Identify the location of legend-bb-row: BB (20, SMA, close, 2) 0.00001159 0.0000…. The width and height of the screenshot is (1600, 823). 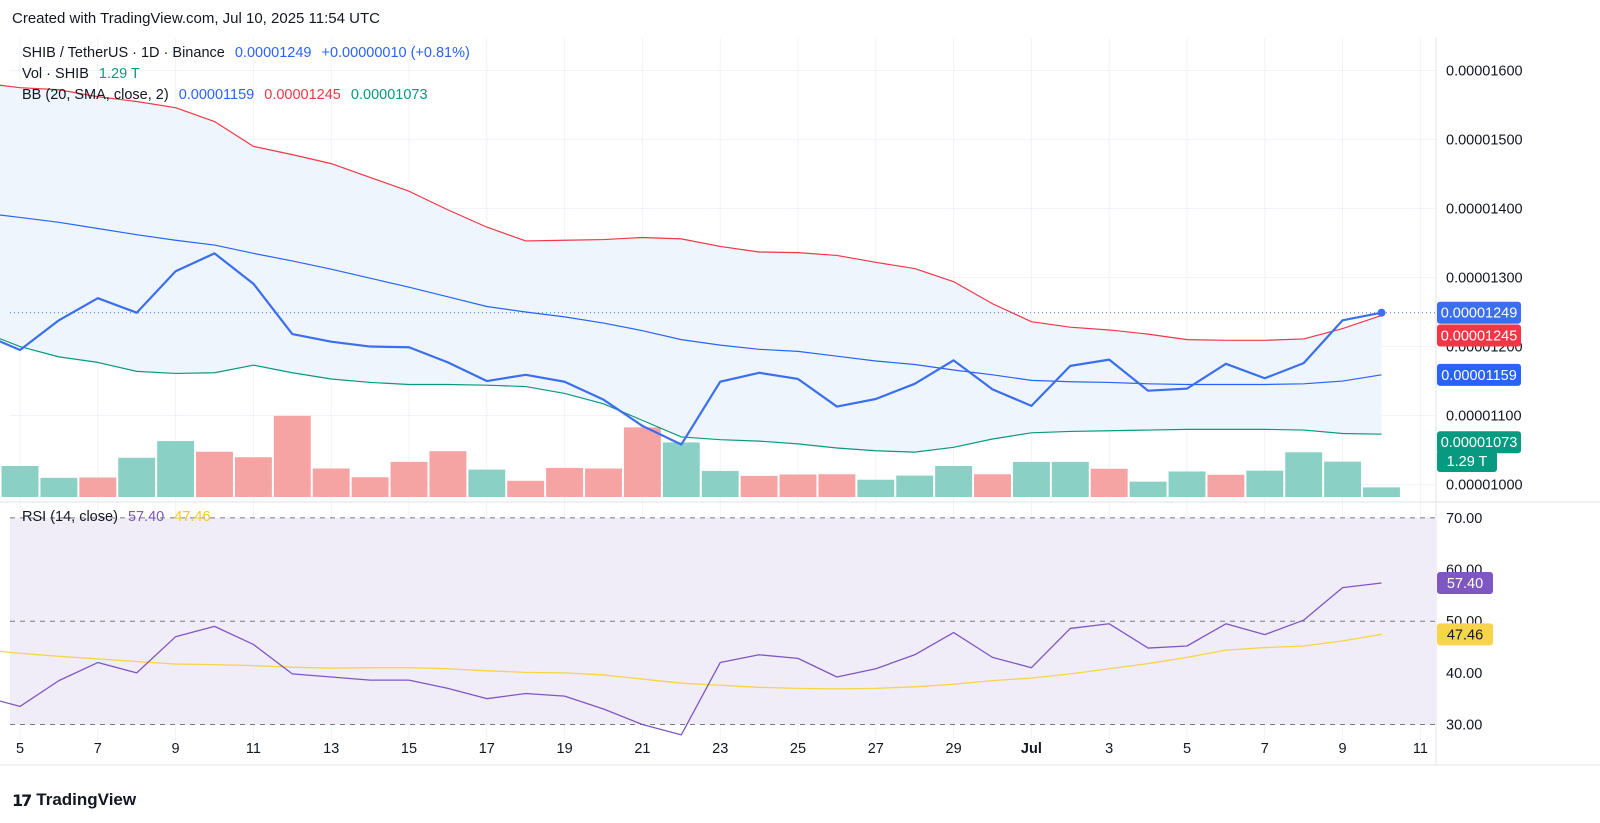
(228, 95).